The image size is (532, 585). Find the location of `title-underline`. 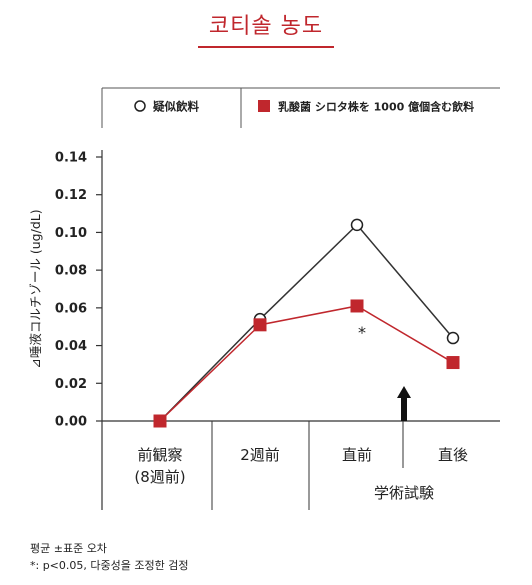

title-underline is located at coordinates (266, 47).